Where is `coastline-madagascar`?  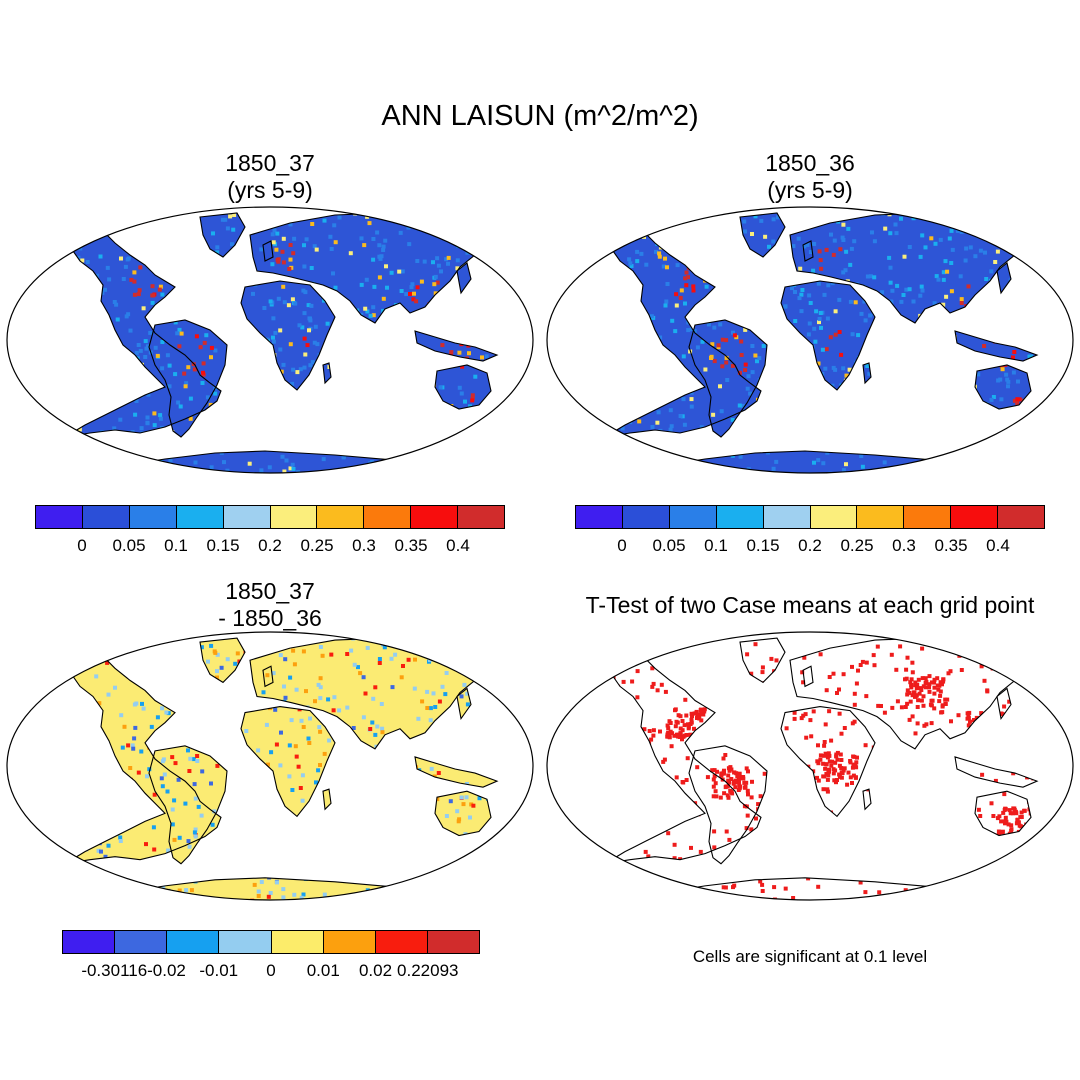 coastline-madagascar is located at coordinates (867, 373).